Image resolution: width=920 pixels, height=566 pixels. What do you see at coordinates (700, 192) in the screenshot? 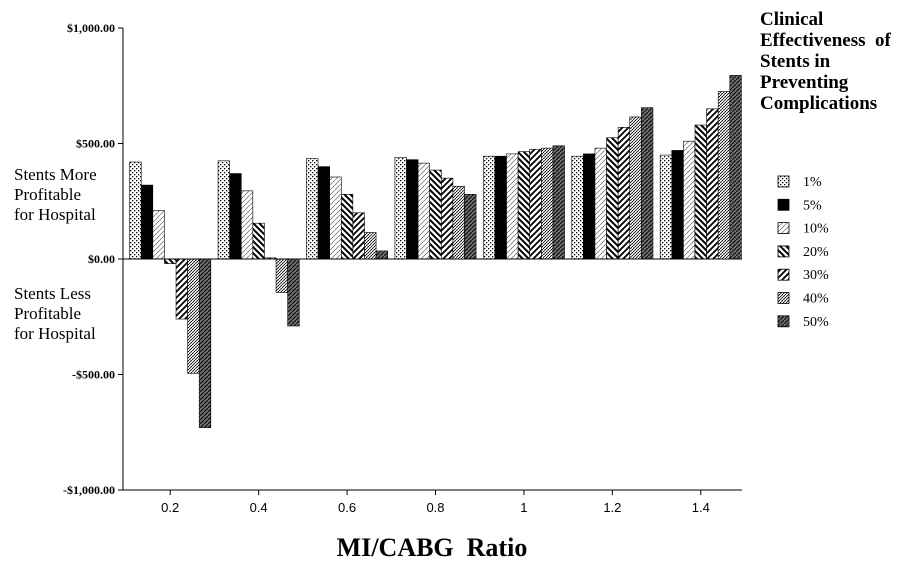
I see `bar-20pct-1.4` at bounding box center [700, 192].